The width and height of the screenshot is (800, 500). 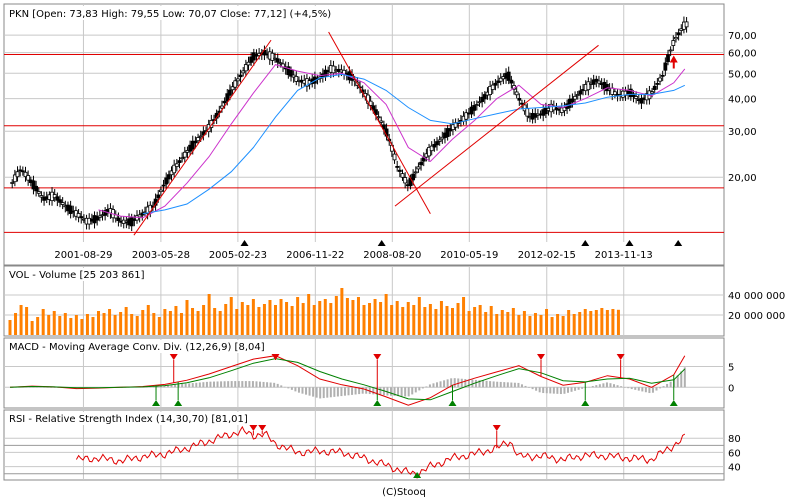 What do you see at coordinates (756, 296) in the screenshot?
I see `volume-y-tick-label: 40 000 000` at bounding box center [756, 296].